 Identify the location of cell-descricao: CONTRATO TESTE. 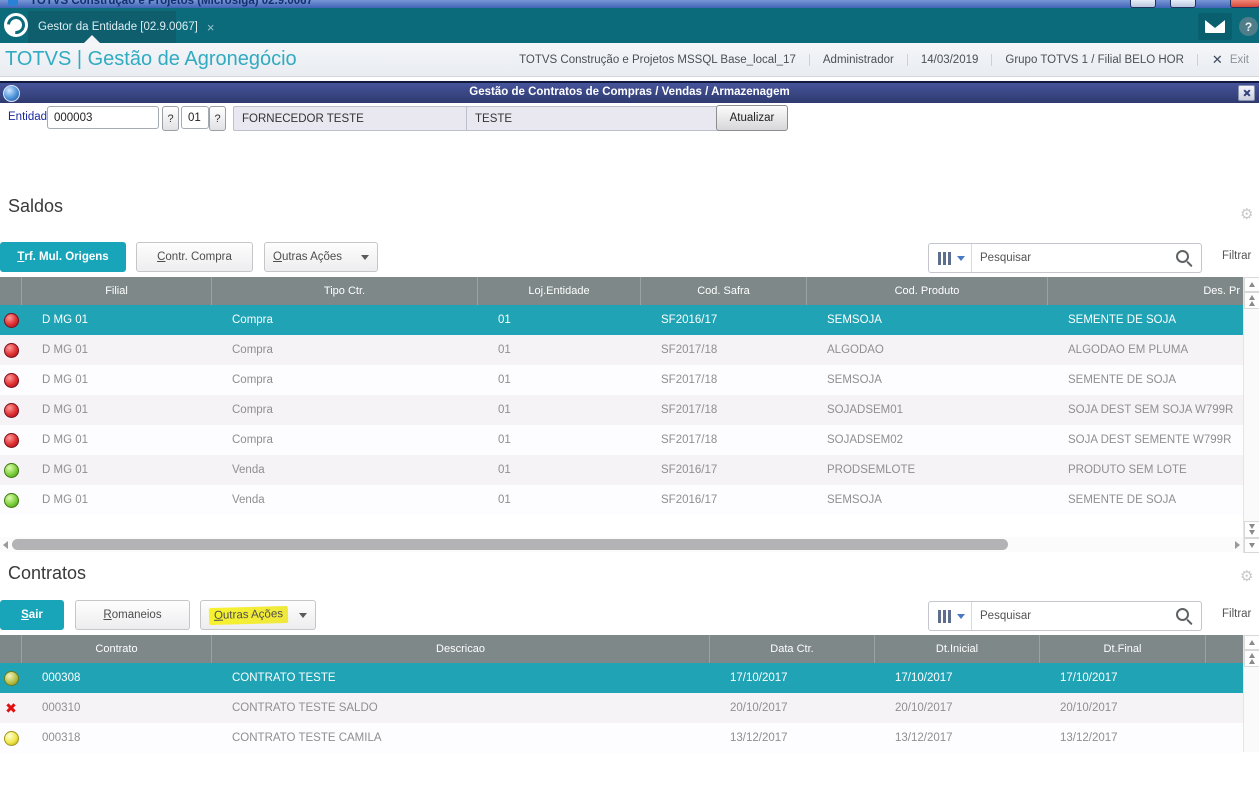
(284, 678).